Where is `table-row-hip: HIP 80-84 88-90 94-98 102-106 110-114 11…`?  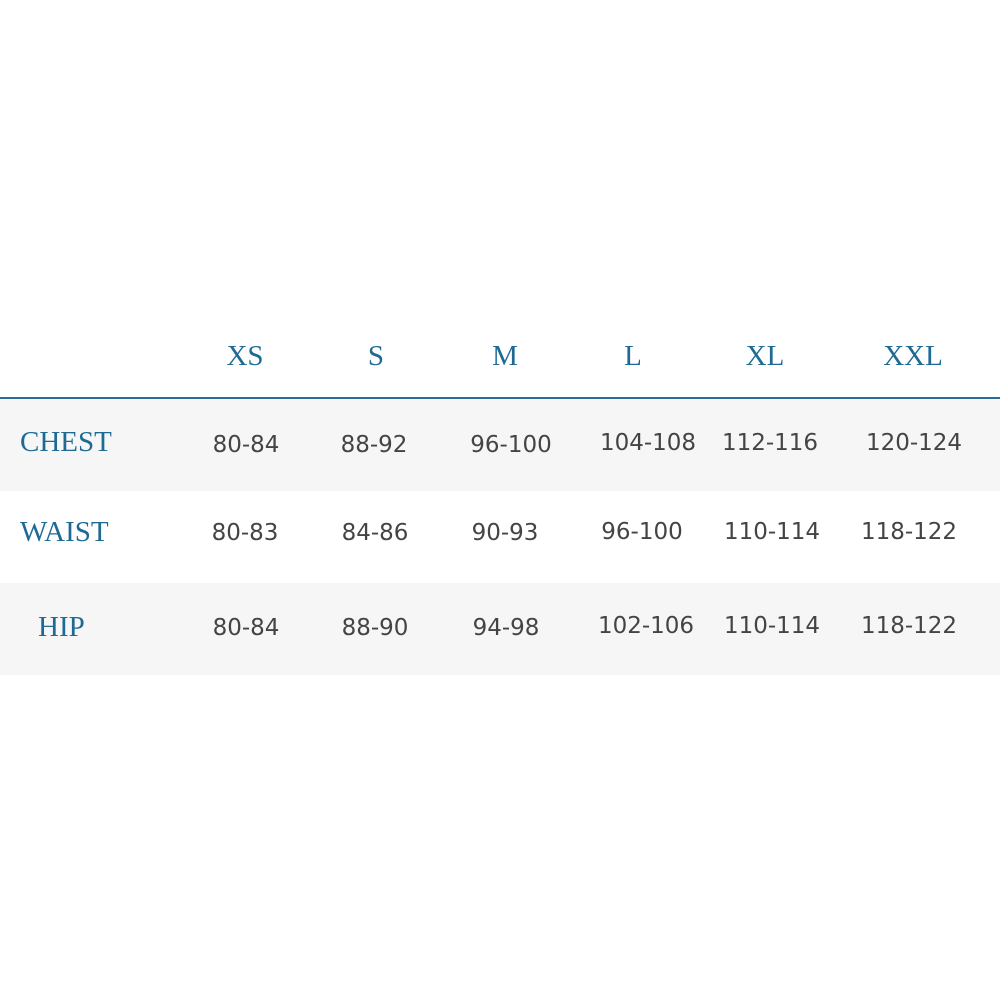
table-row-hip: HIP 80-84 88-90 94-98 102-106 110-114 11… is located at coordinates (500, 629).